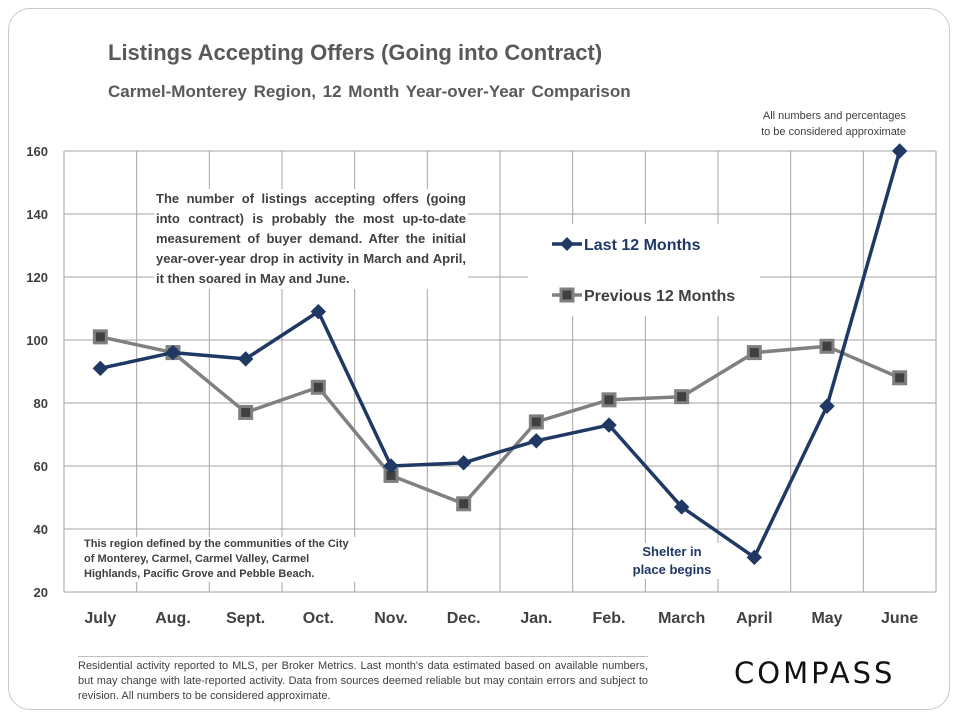  What do you see at coordinates (567, 295) in the screenshot?
I see `legend-marker-previous` at bounding box center [567, 295].